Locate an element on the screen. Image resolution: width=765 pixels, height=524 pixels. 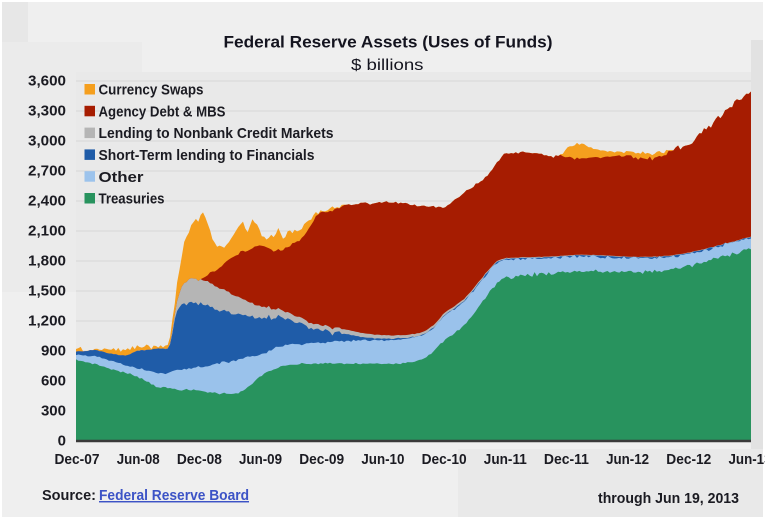
svg-text: Treasuries is located at coordinates (132, 199).